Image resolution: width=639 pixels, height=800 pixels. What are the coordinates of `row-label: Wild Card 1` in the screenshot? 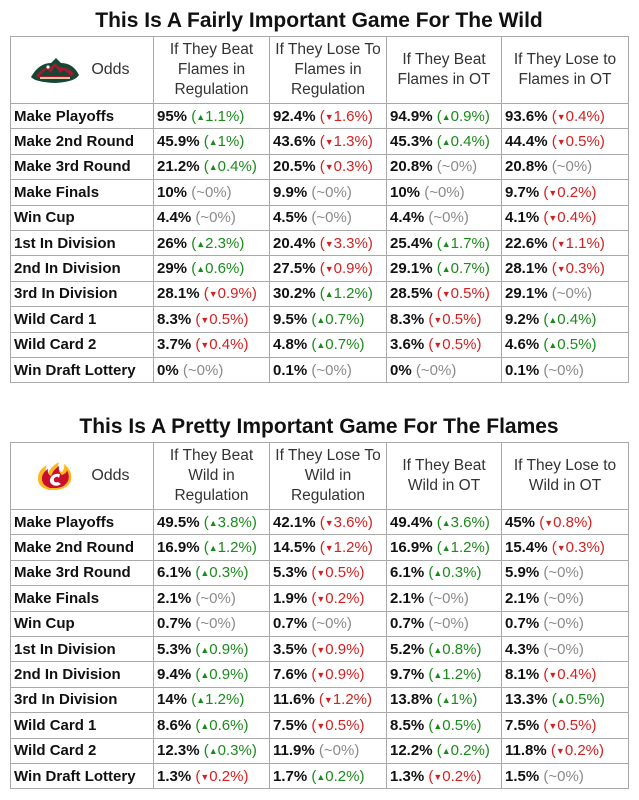 It's located at (82, 319).